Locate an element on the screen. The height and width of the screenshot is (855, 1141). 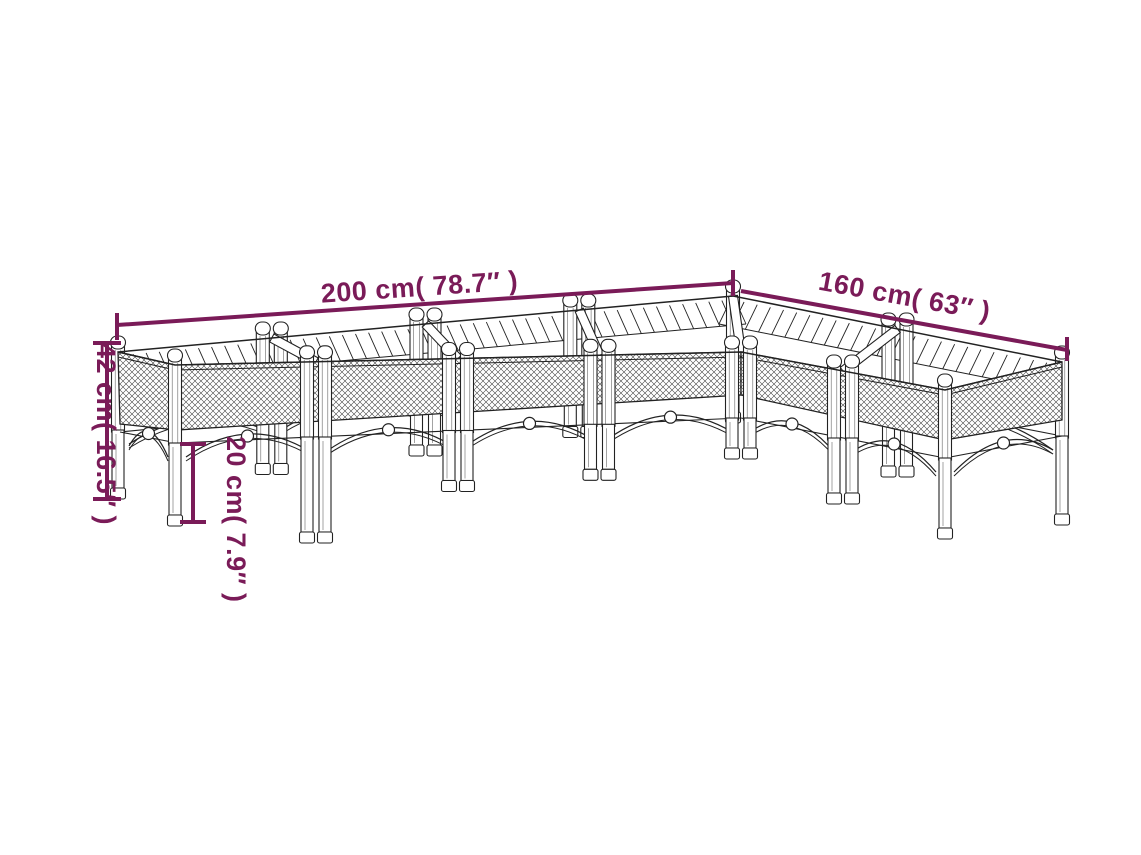
dimension-label-length: 200 cm( 78.7″ ) is located at coordinates (419, 286).